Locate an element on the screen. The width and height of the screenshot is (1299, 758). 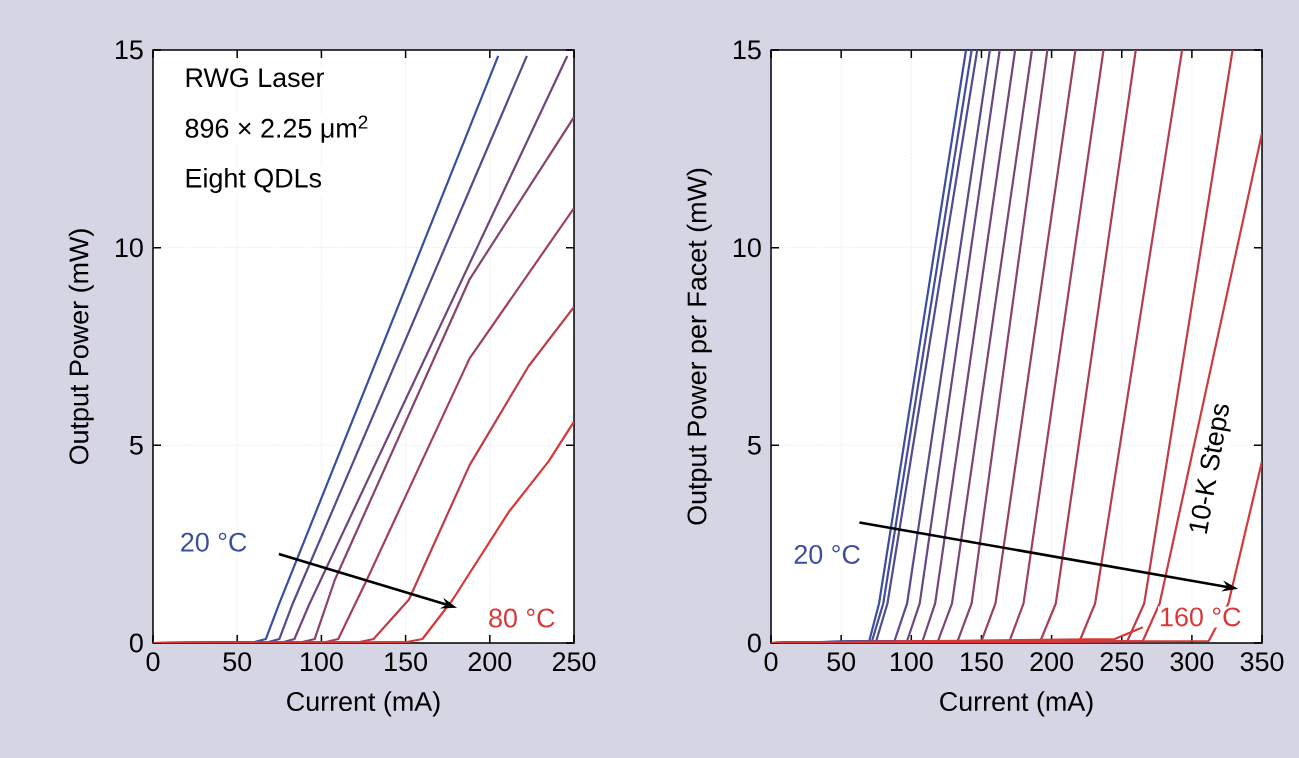
x-tick-label: 300 is located at coordinates (1192, 662).